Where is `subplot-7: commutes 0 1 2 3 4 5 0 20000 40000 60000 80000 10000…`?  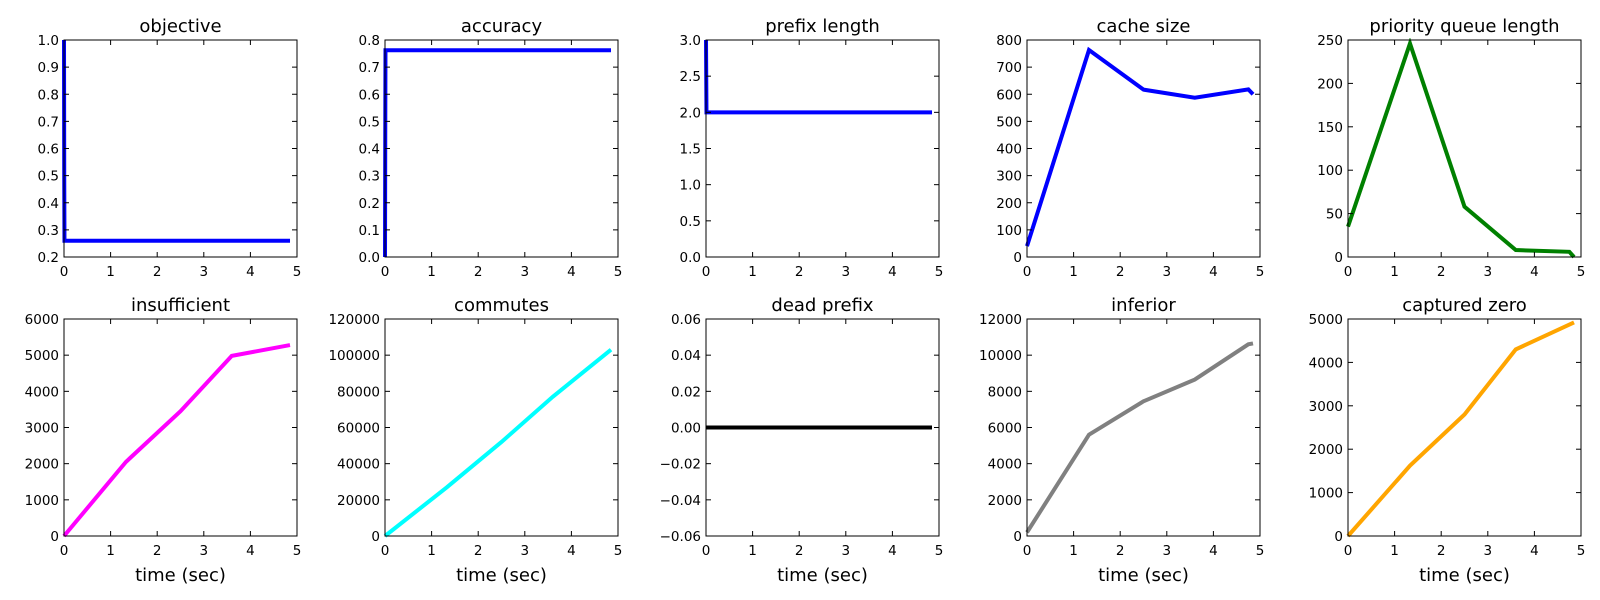 subplot-7: commutes 0 1 2 3 4 5 0 20000 40000 60000 80000 10000… is located at coordinates (475, 440).